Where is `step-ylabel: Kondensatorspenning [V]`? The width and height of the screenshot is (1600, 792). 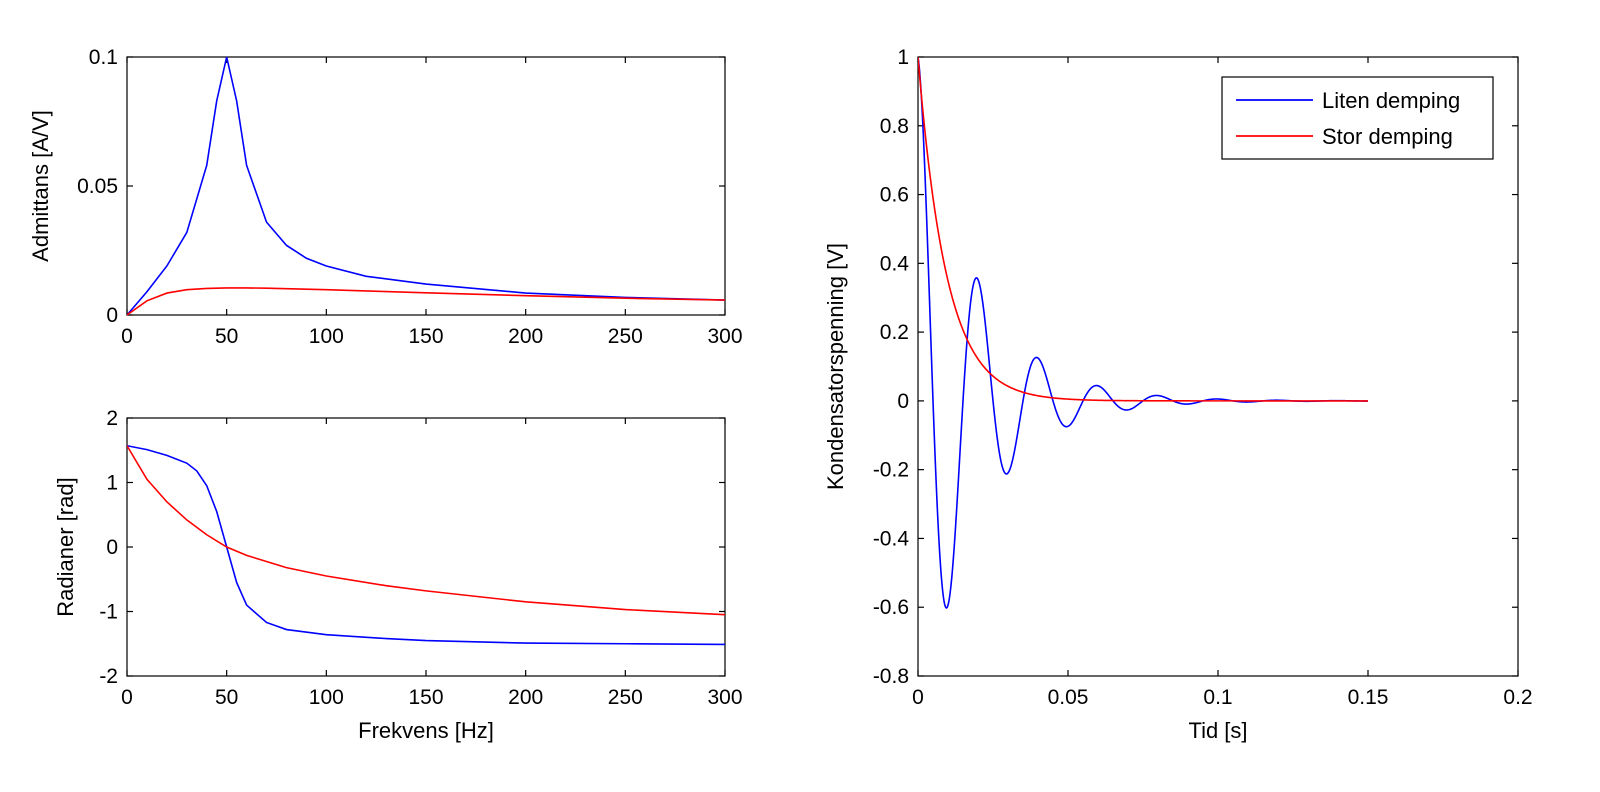 step-ylabel: Kondensatorspenning [V] is located at coordinates (835, 366).